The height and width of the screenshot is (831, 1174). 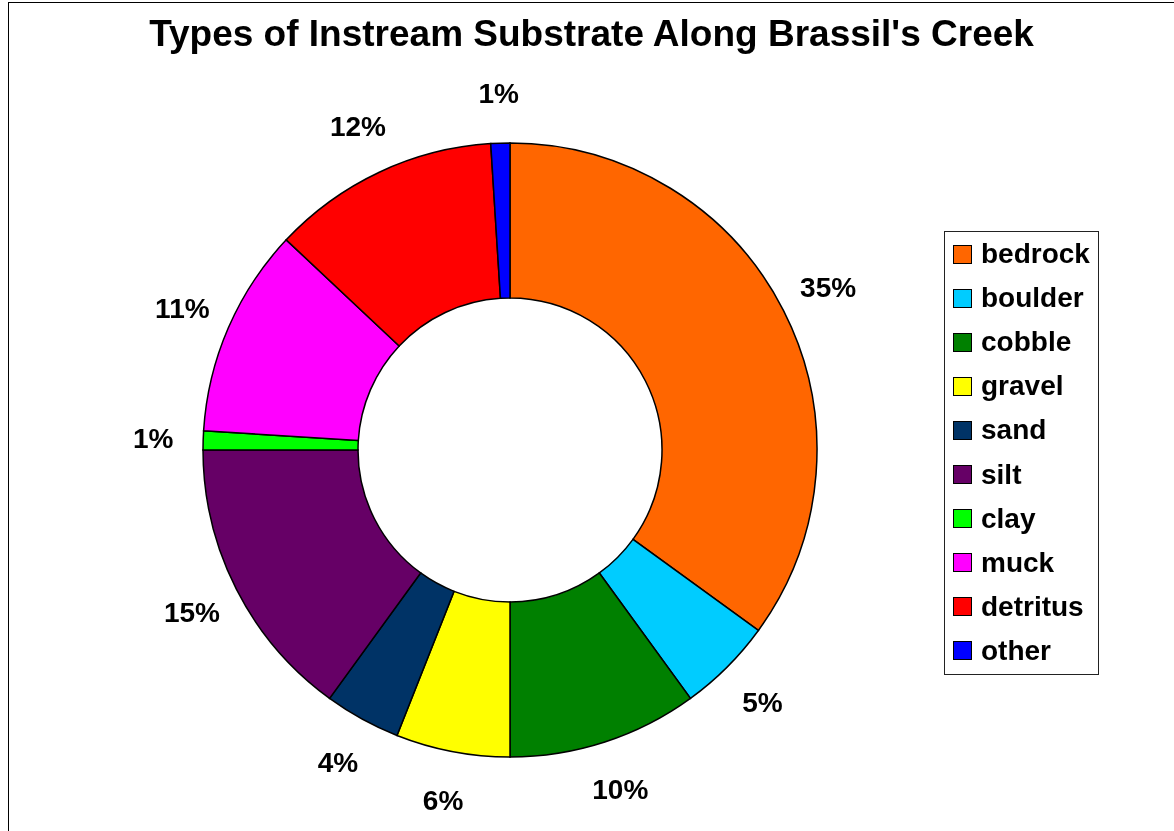 I want to click on legend-label: boulder, so click(x=1032, y=298).